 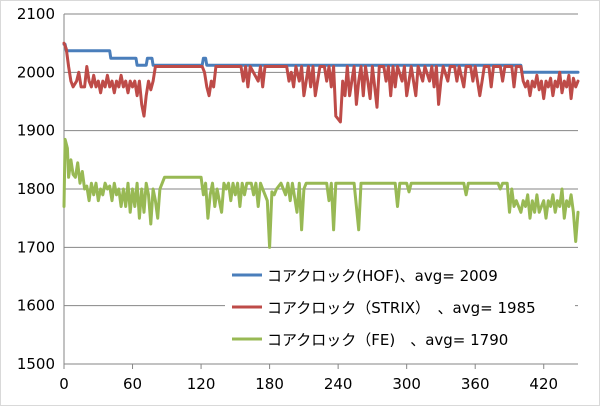 I want to click on x-tick-label-0: 0, so click(x=64, y=384).